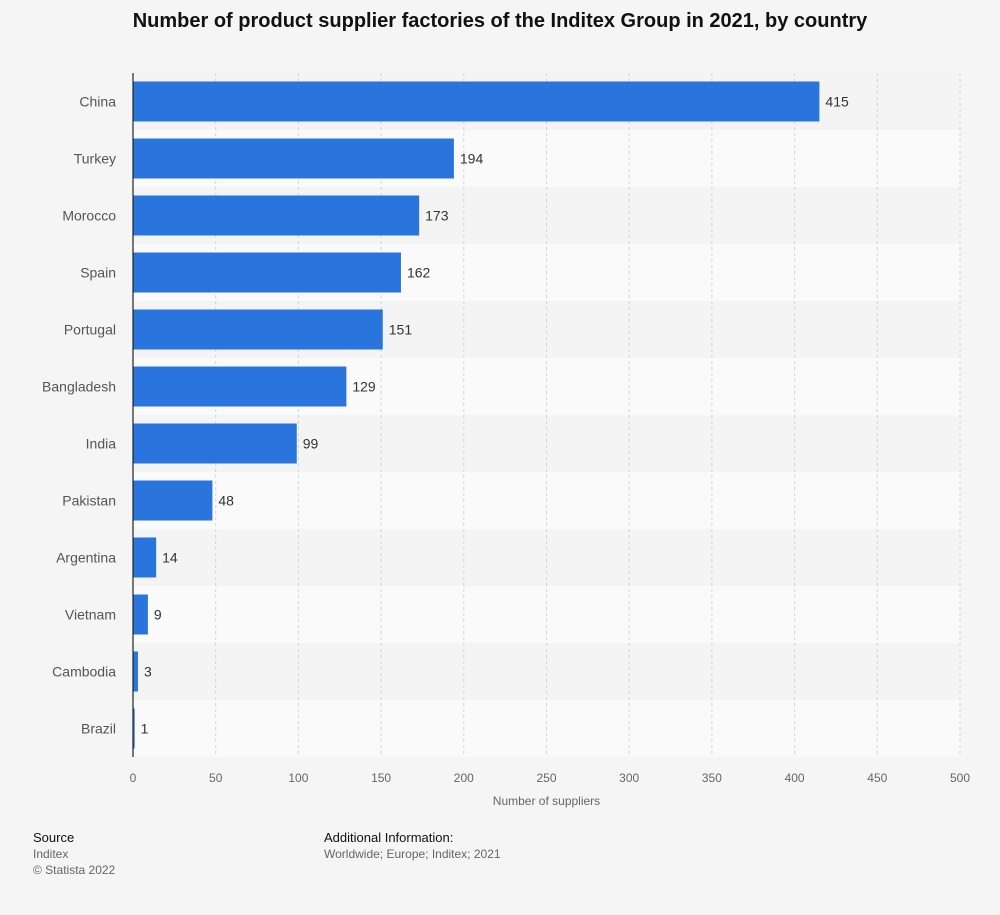 Image resolution: width=1000 pixels, height=915 pixels. What do you see at coordinates (464, 778) in the screenshot?
I see `x-tick-label: 200` at bounding box center [464, 778].